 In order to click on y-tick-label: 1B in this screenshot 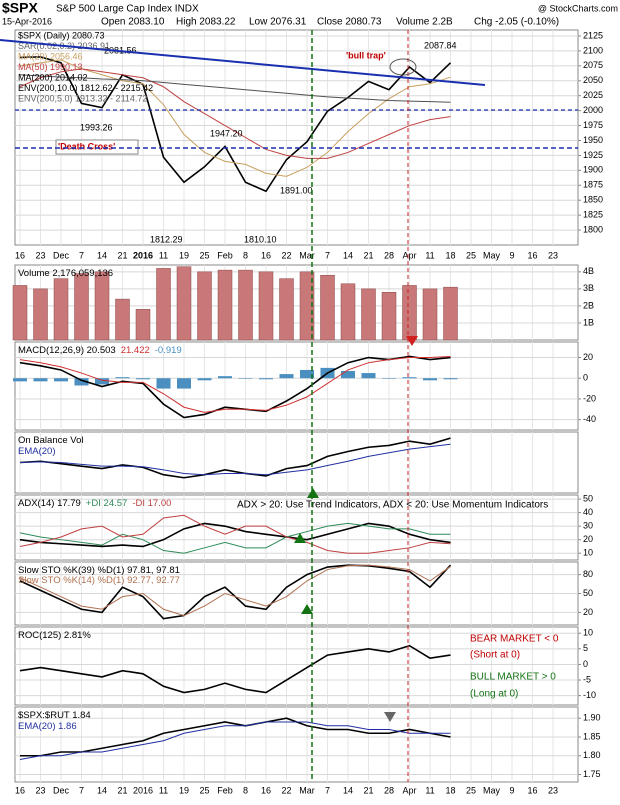, I will do `click(588, 322)`.